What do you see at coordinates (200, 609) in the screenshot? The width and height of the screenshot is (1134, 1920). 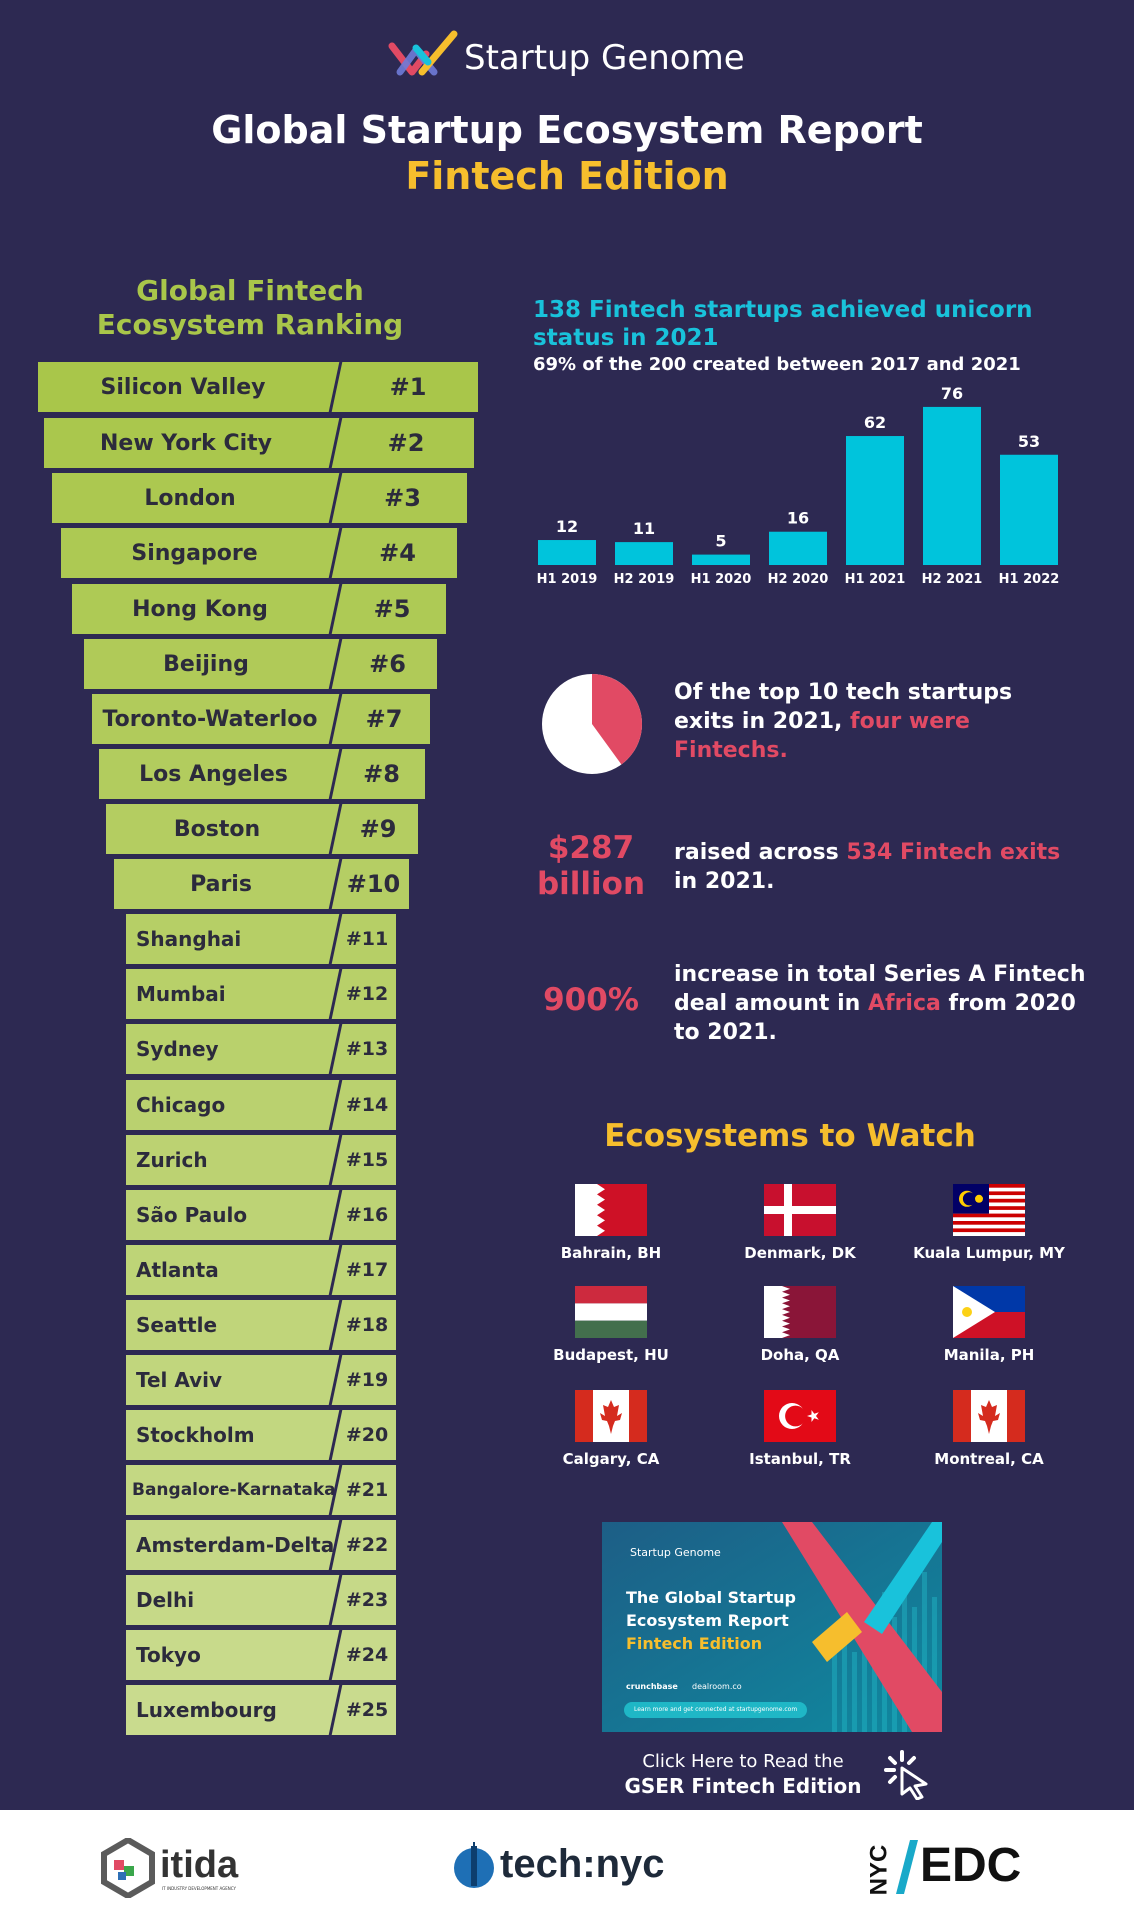 I see `ranking-name: Hong Kong` at bounding box center [200, 609].